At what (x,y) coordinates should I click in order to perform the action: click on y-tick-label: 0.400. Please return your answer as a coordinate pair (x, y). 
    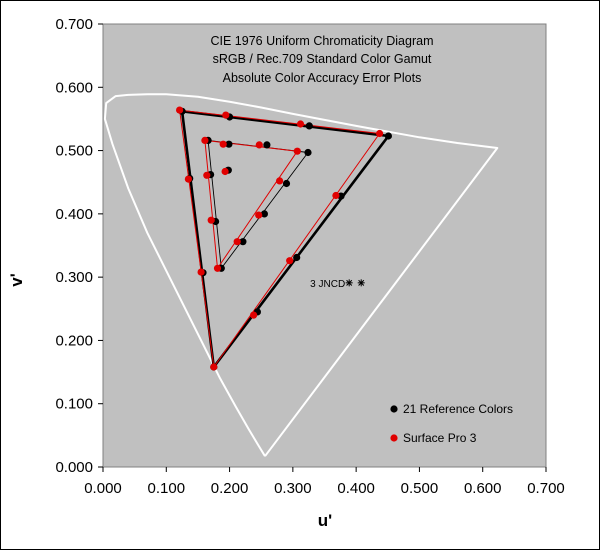
    Looking at the image, I should click on (74, 214).